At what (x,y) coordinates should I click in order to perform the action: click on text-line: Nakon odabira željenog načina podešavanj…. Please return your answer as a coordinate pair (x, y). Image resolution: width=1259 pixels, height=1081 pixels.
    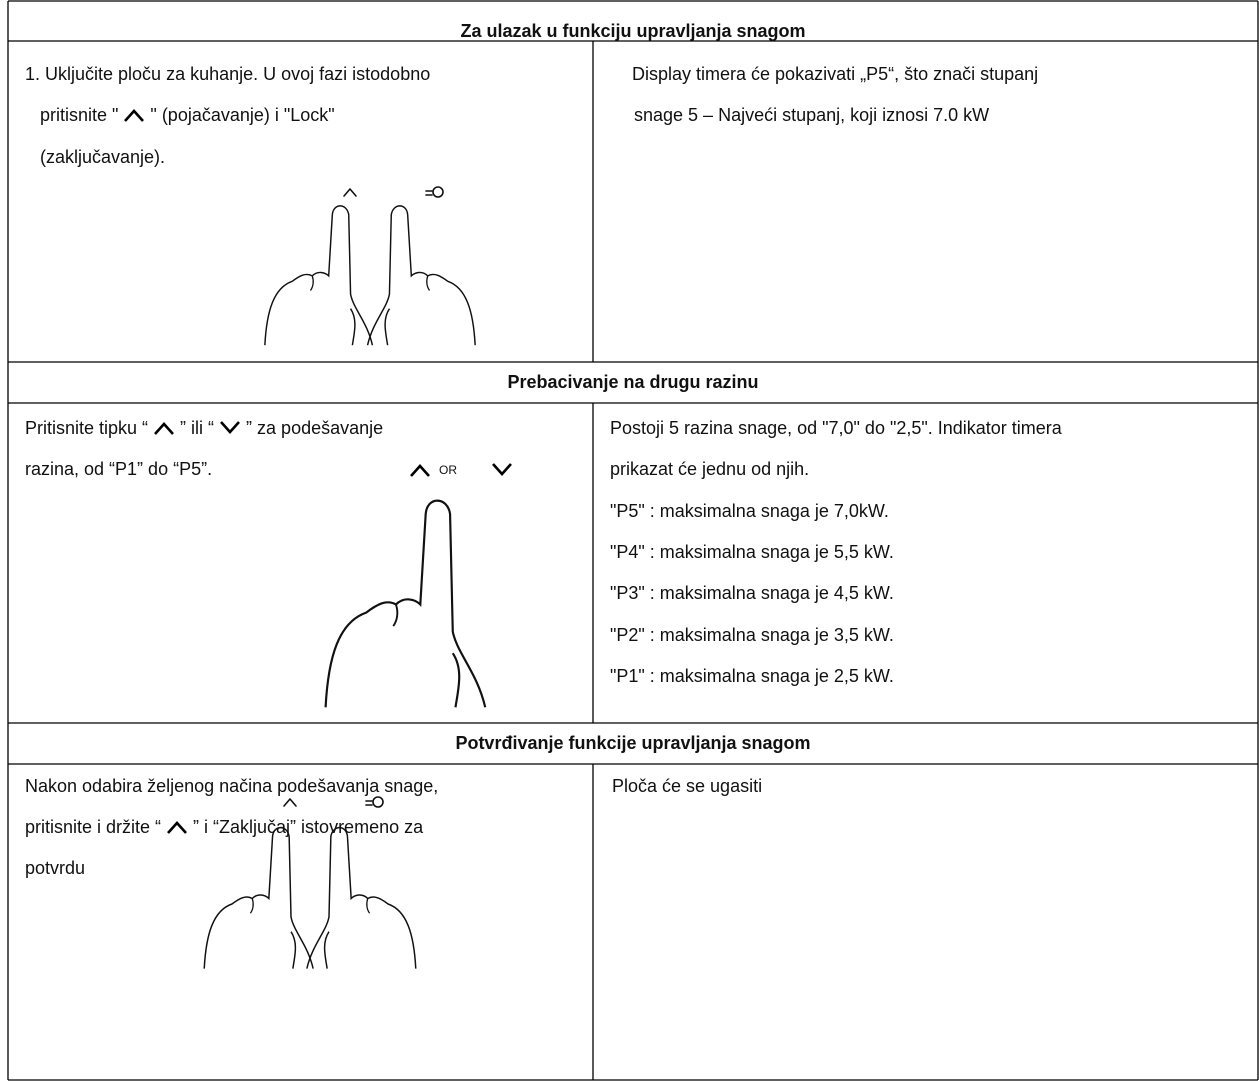
    Looking at the image, I should click on (231, 786).